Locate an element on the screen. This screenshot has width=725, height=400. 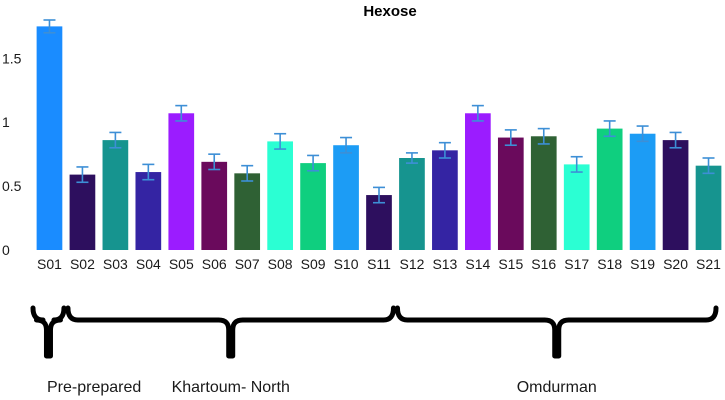
x-tick-label-s09: S09 is located at coordinates (313, 264).